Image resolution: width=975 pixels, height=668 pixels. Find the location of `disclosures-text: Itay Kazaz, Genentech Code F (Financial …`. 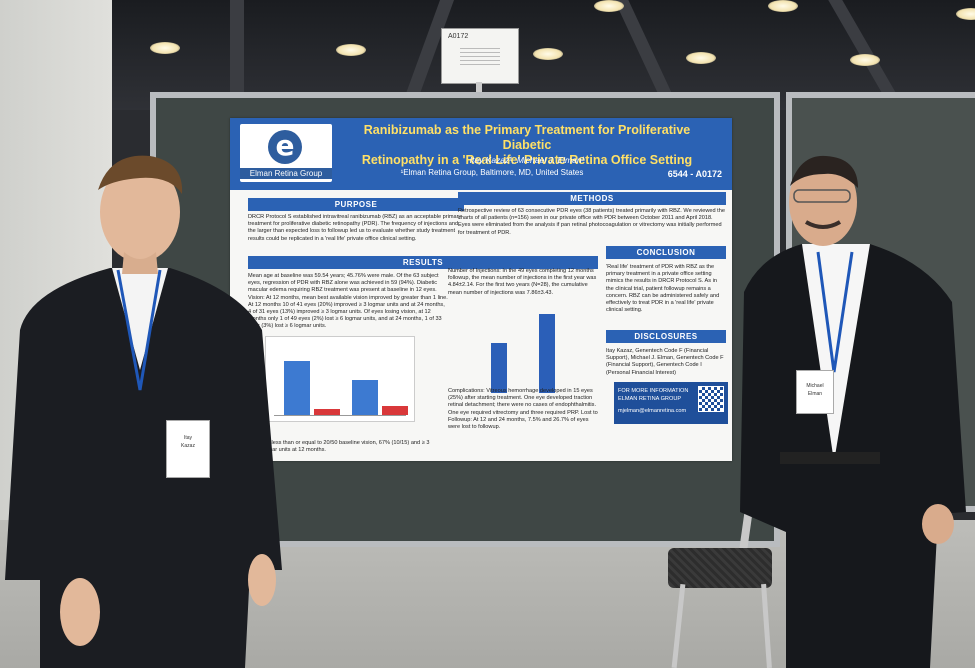

disclosures-text: Itay Kazaz, Genentech Code F (Financial … is located at coordinates (665, 362).